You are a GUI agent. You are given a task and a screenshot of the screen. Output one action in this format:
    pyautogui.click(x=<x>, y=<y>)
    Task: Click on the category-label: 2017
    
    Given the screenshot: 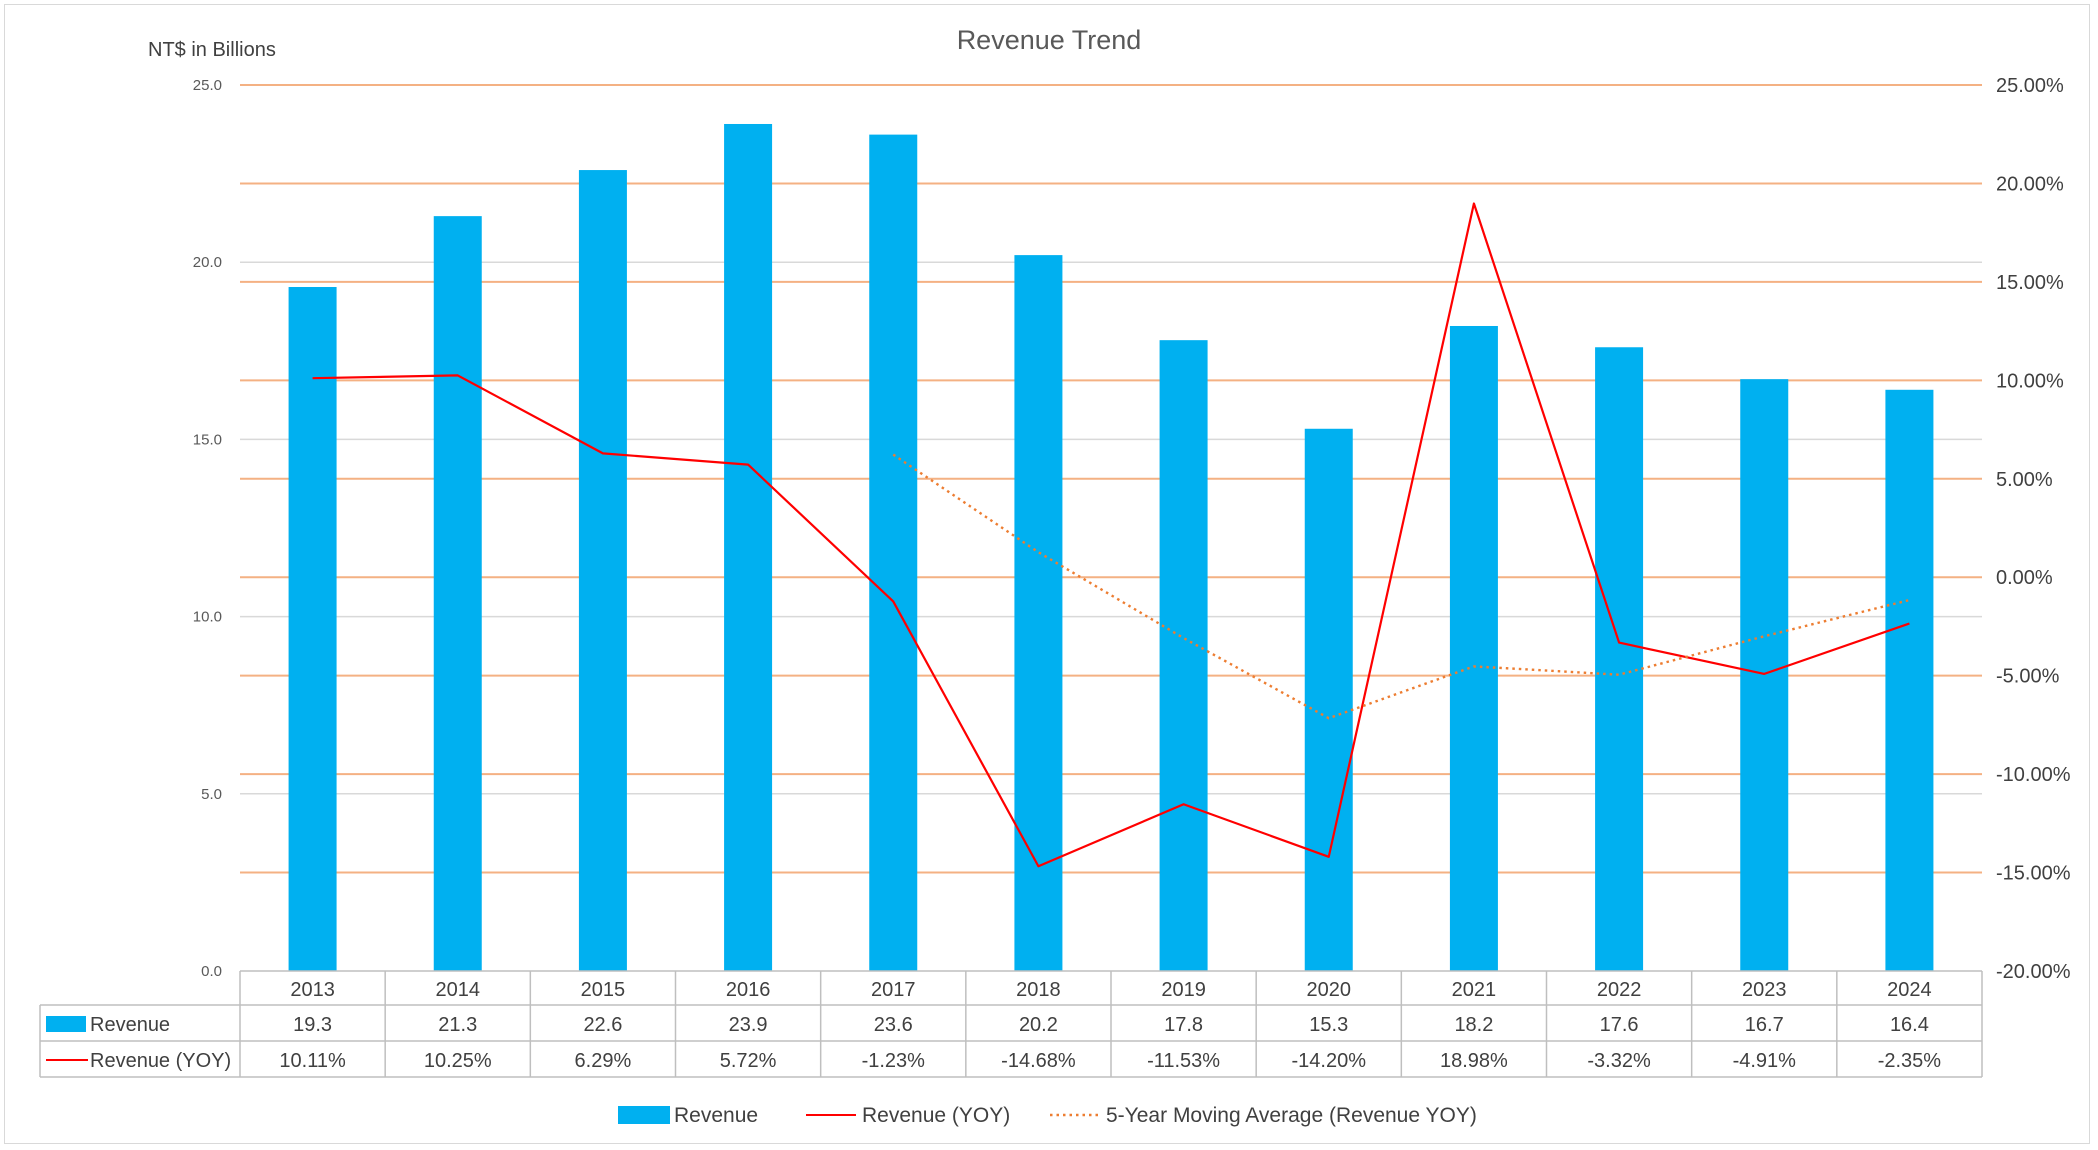 What is the action you would take?
    pyautogui.click(x=893, y=990)
    